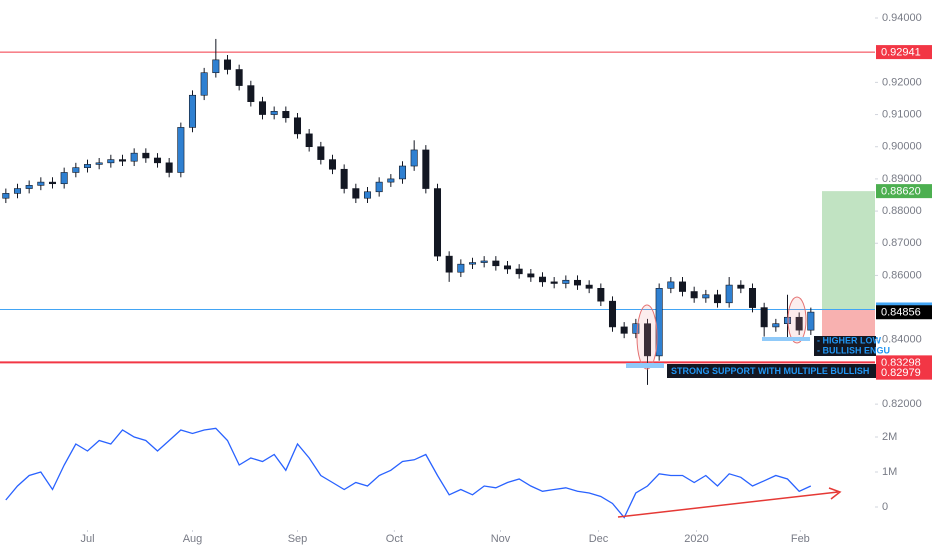 The image size is (932, 550). What do you see at coordinates (902, 18) in the screenshot?
I see `y-tick-label: 0.94000` at bounding box center [902, 18].